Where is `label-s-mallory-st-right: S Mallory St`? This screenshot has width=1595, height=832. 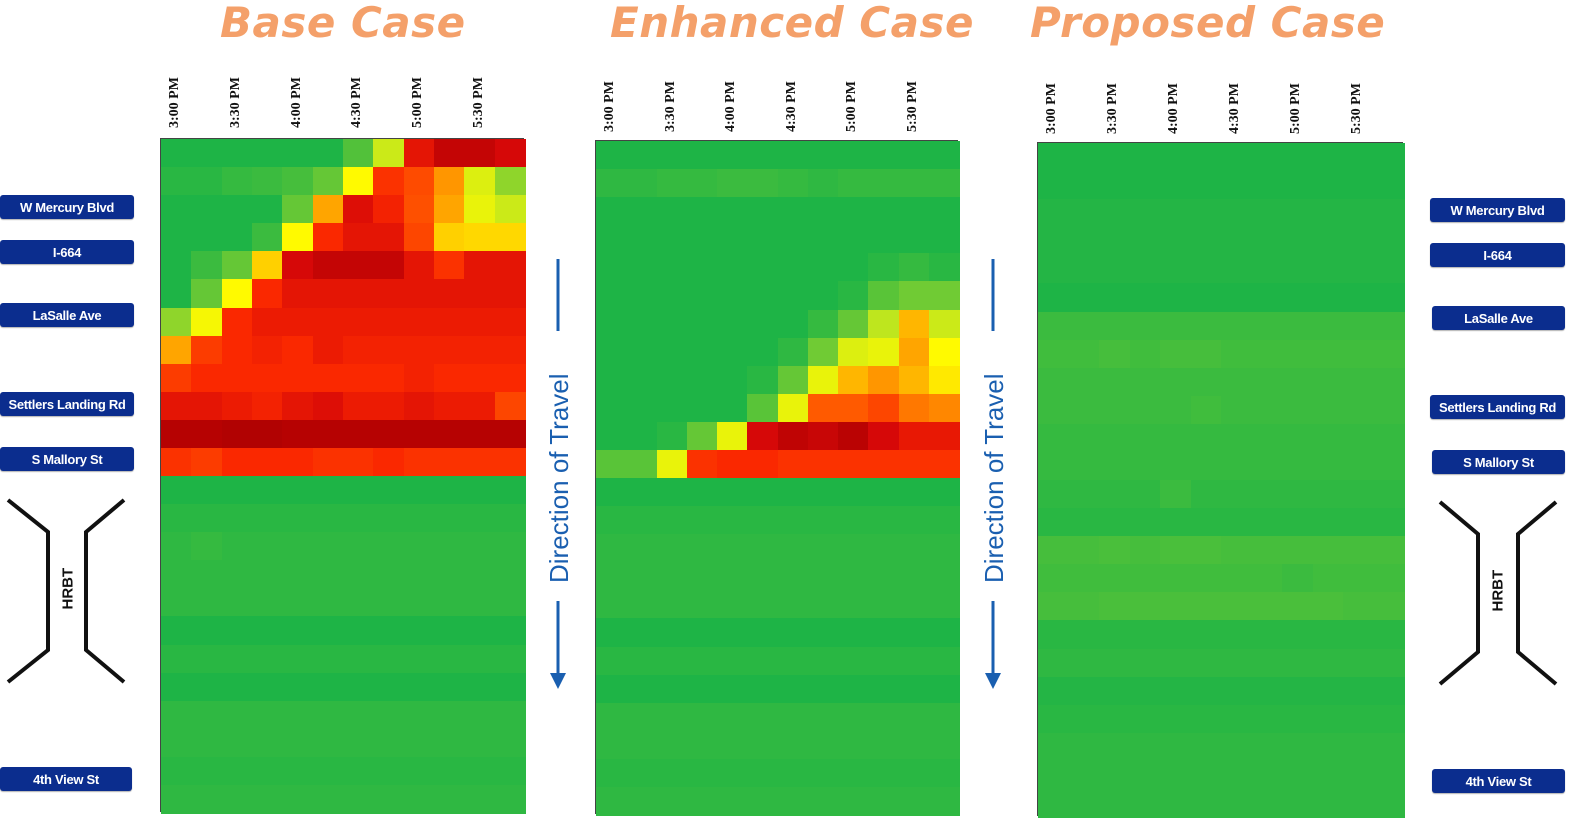
label-s-mallory-st-right: S Mallory St is located at coordinates (1498, 462).